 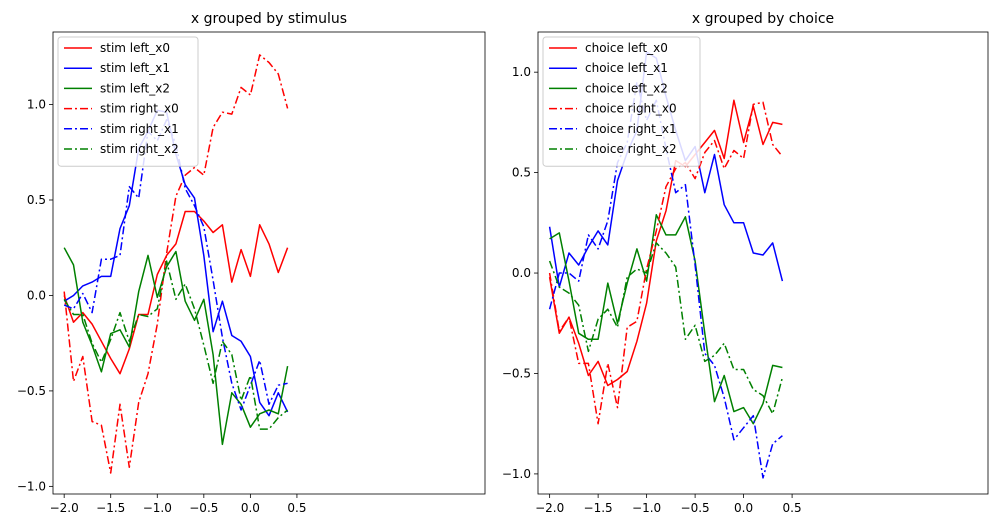 I want to click on legend-label: choice left_x2, so click(x=626, y=88).